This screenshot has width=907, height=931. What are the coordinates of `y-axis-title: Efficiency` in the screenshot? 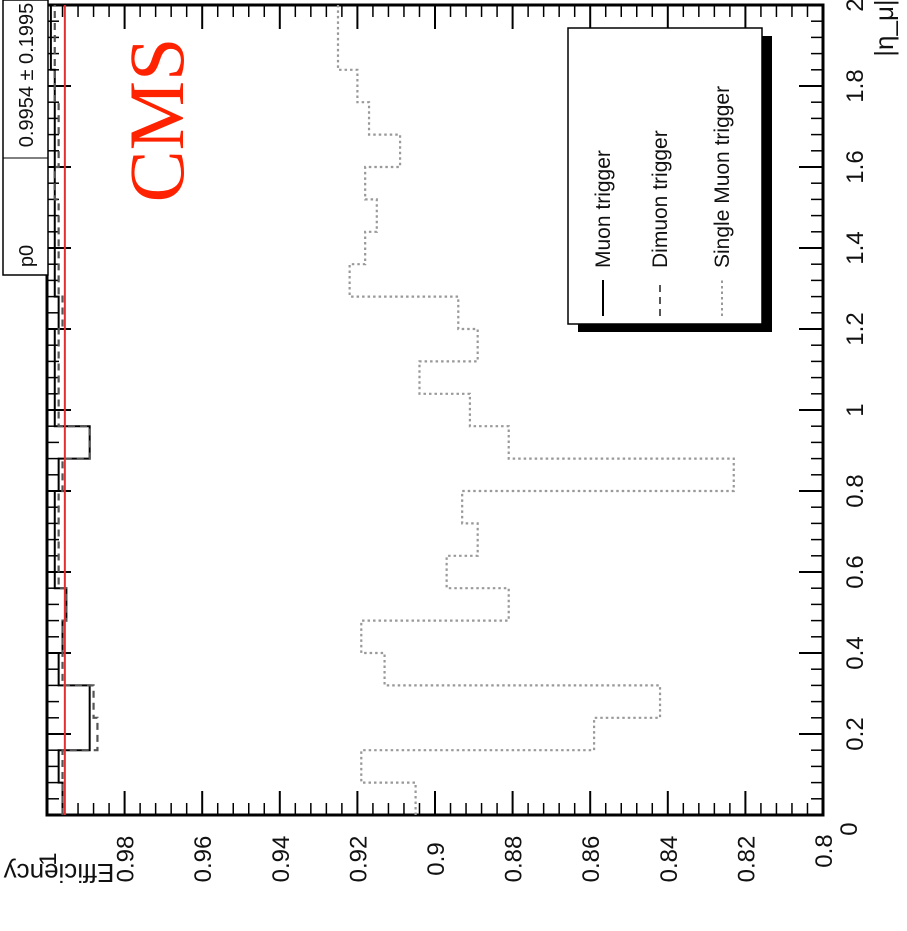 It's located at (59, 873).